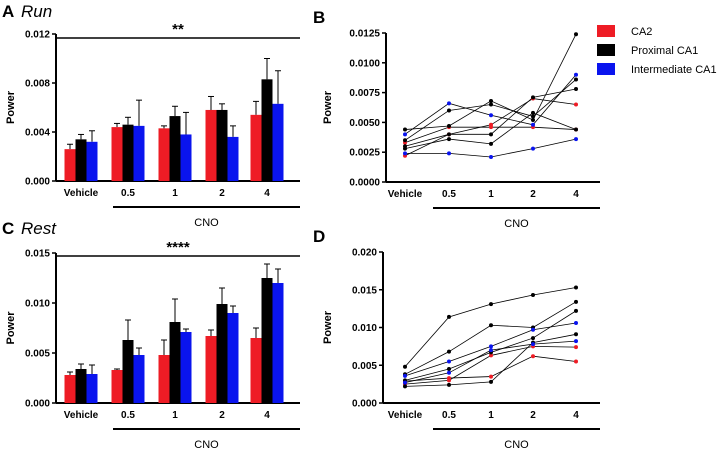 This screenshot has height=450, width=724. Describe the element at coordinates (364, 63) in the screenshot. I see `chart-panel-b-y-tick-label: 0.0100` at that location.